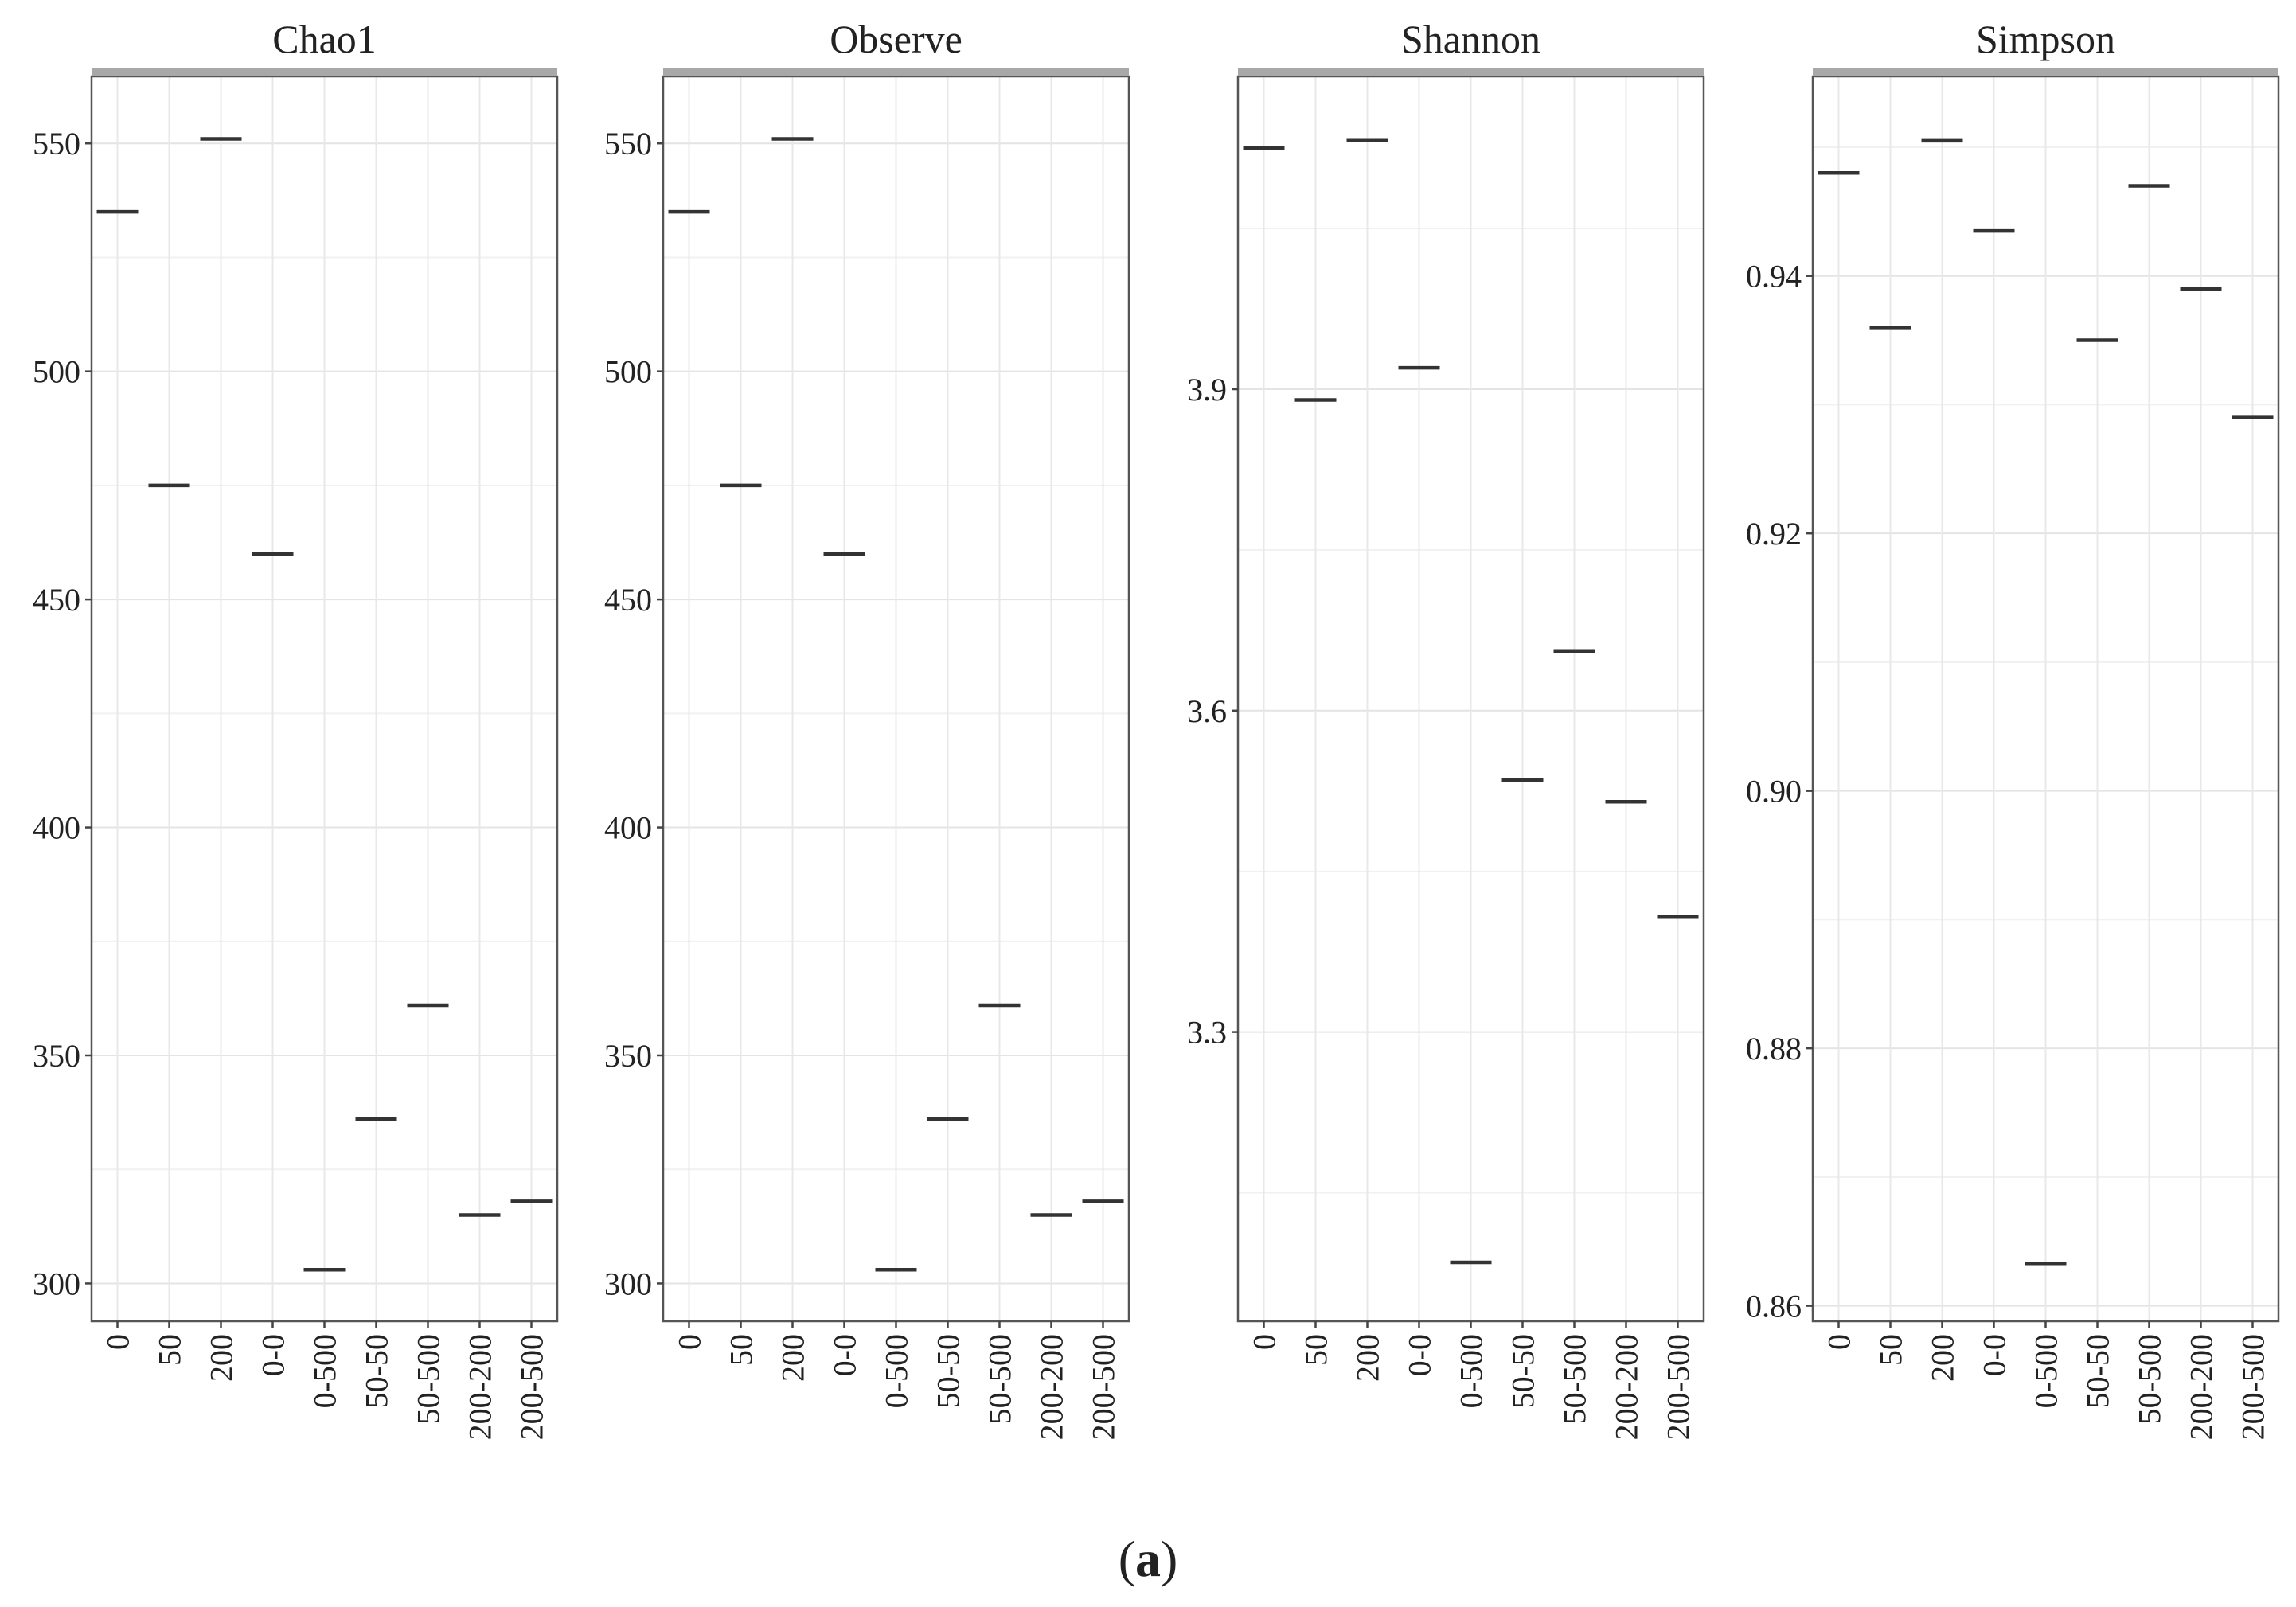 Image resolution: width=2296 pixels, height=1607 pixels. Describe the element at coordinates (1774, 276) in the screenshot. I see `simpson-y-tick-label: 0.94` at that location.